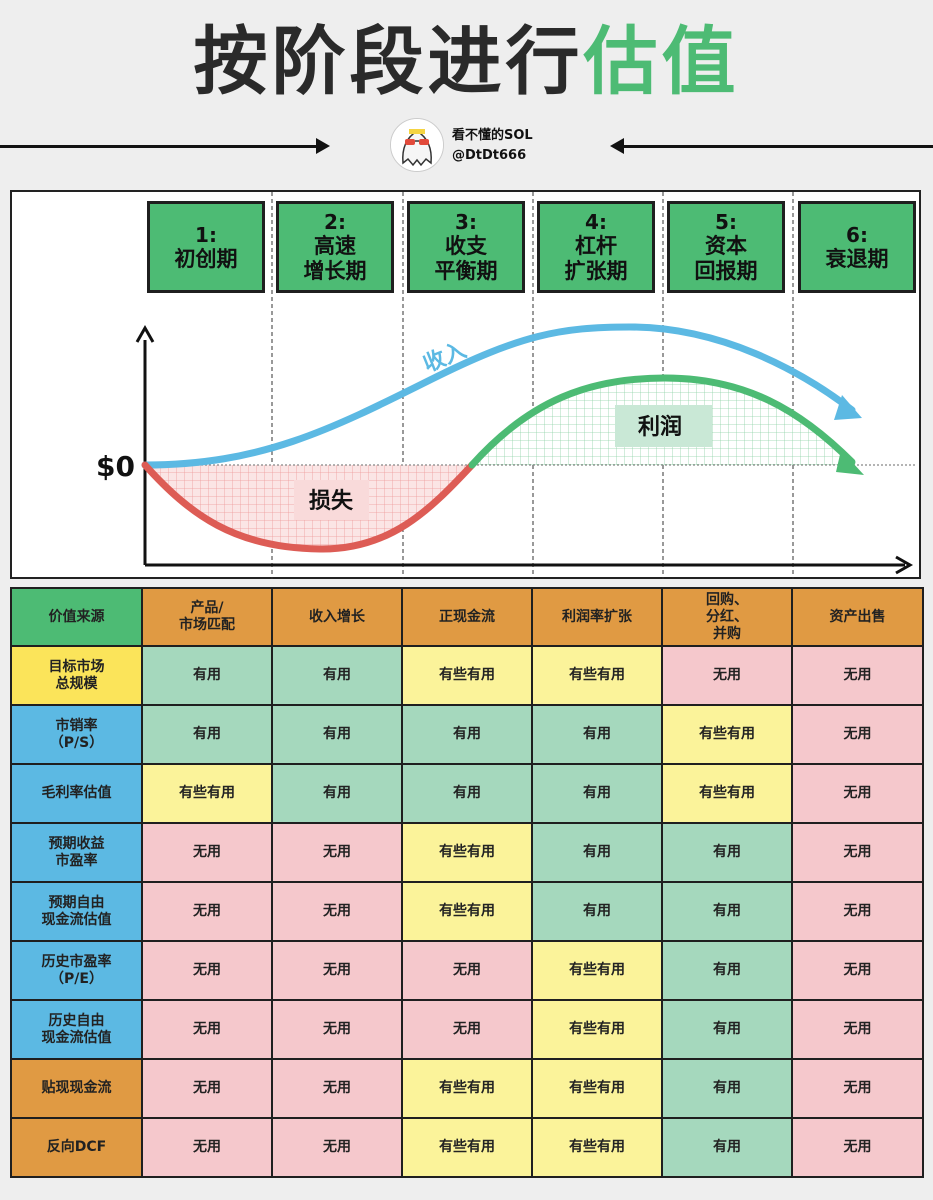  Describe the element at coordinates (857, 258) in the screenshot. I see `stage-name: 衰退期` at that location.